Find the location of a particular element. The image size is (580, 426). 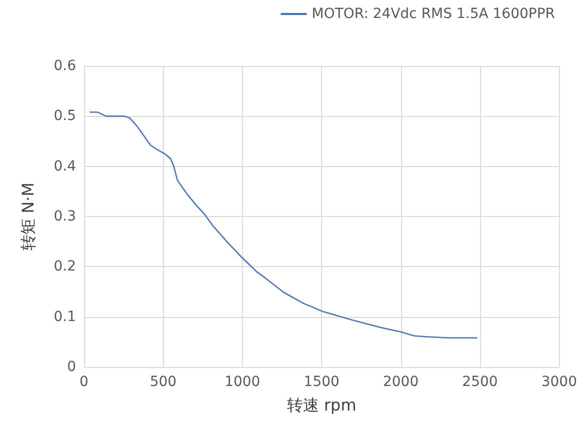

y-tick-label: 0.2 is located at coordinates (65, 266).